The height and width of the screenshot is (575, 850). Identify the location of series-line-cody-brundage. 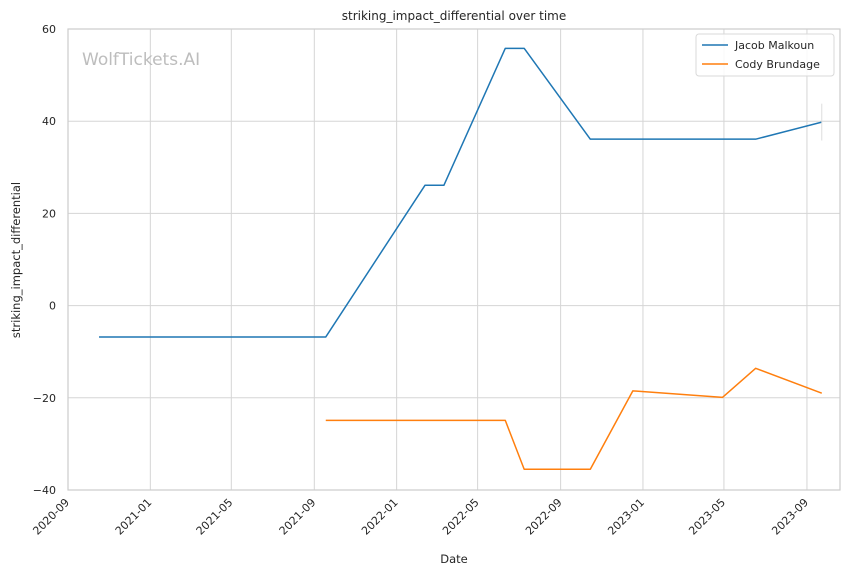
(574, 418).